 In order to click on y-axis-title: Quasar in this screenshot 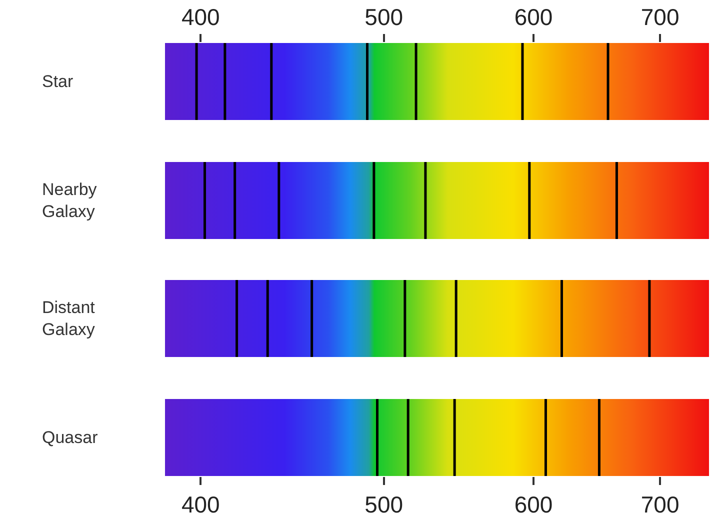, I will do `click(70, 437)`.